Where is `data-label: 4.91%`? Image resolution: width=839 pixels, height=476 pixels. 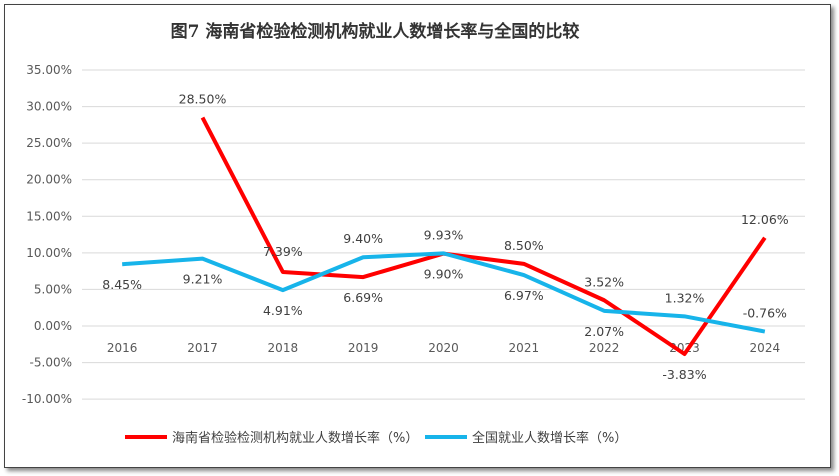 data-label: 4.91% is located at coordinates (283, 310).